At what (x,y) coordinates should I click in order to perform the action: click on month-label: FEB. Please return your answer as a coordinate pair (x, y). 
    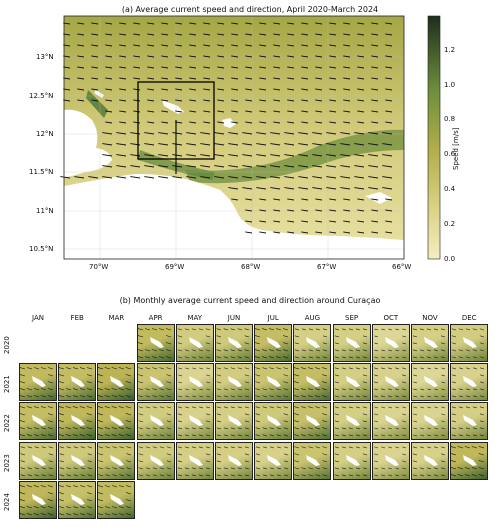
    Looking at the image, I should click on (77, 318).